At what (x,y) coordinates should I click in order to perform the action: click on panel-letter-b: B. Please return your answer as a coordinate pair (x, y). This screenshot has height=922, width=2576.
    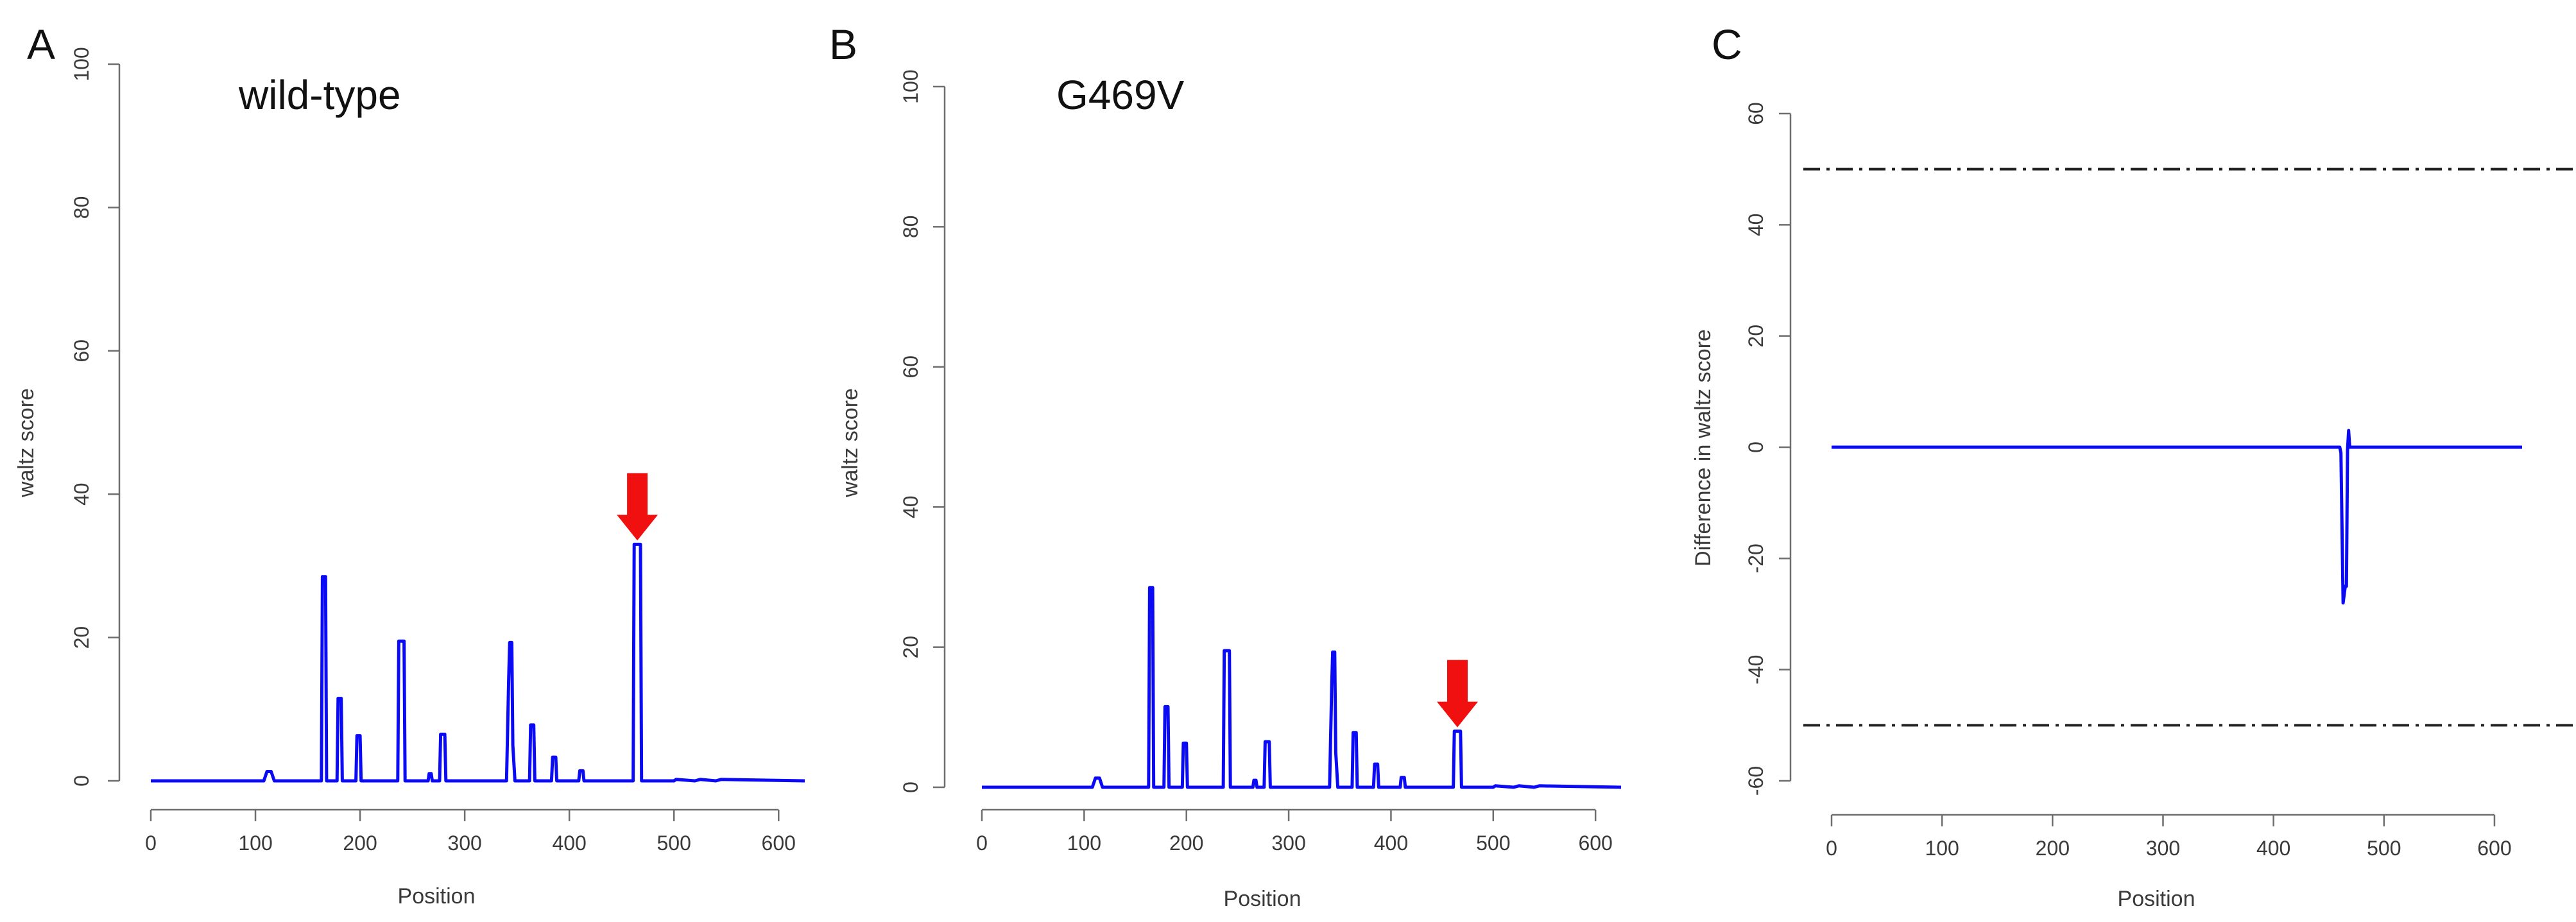
    Looking at the image, I should click on (843, 45).